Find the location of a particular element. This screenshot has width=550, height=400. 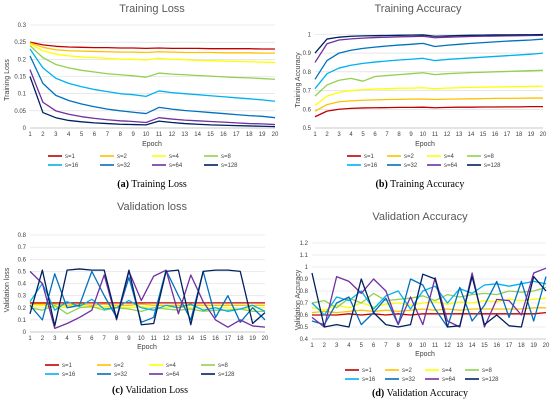

y-tick-label: 0 is located at coordinates (25, 129).